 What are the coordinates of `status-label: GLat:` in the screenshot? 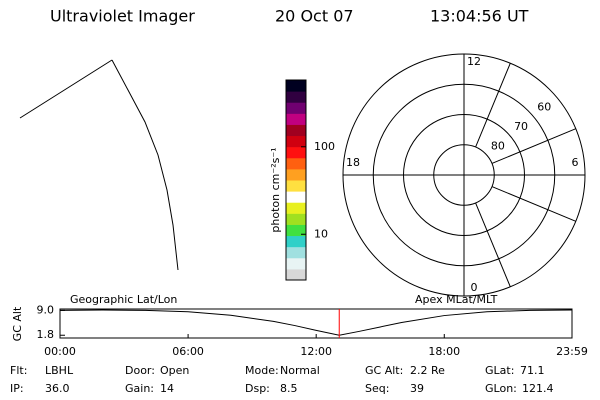 It's located at (499, 370).